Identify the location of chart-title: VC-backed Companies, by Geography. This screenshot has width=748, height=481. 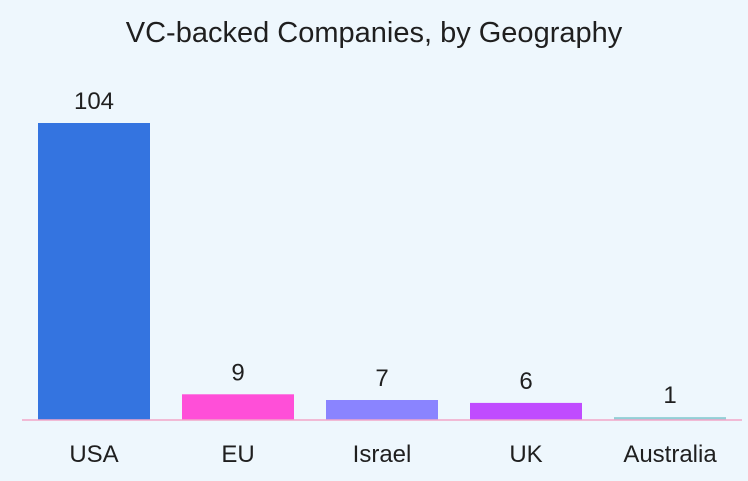
(374, 33).